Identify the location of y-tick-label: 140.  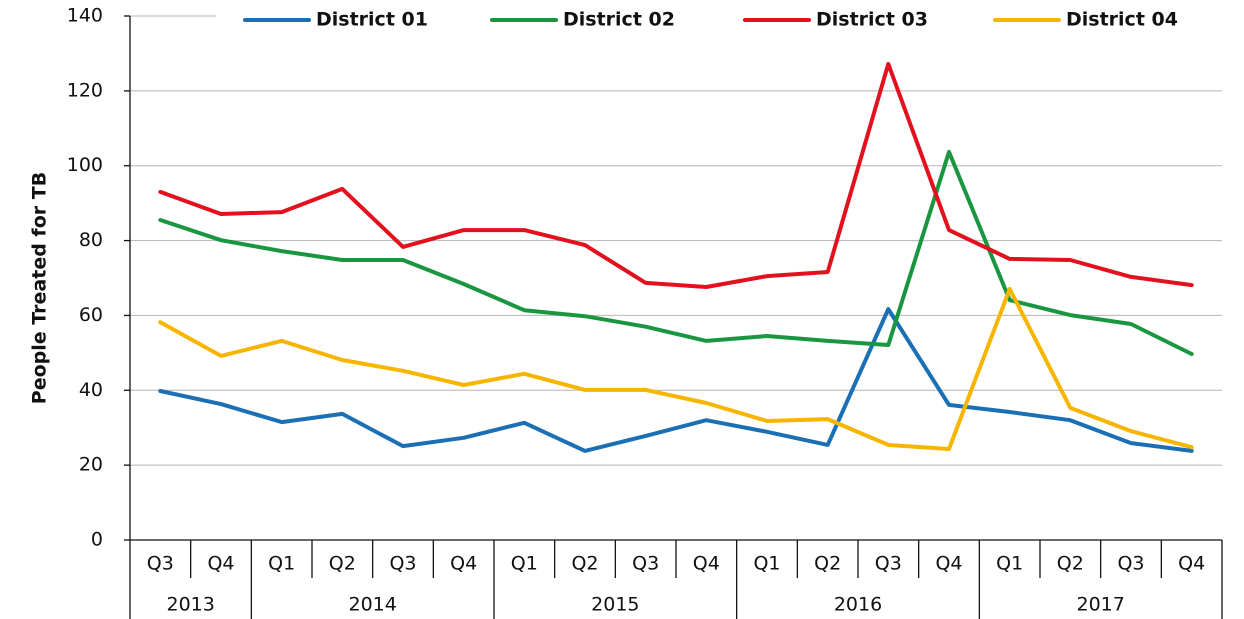
(85, 16).